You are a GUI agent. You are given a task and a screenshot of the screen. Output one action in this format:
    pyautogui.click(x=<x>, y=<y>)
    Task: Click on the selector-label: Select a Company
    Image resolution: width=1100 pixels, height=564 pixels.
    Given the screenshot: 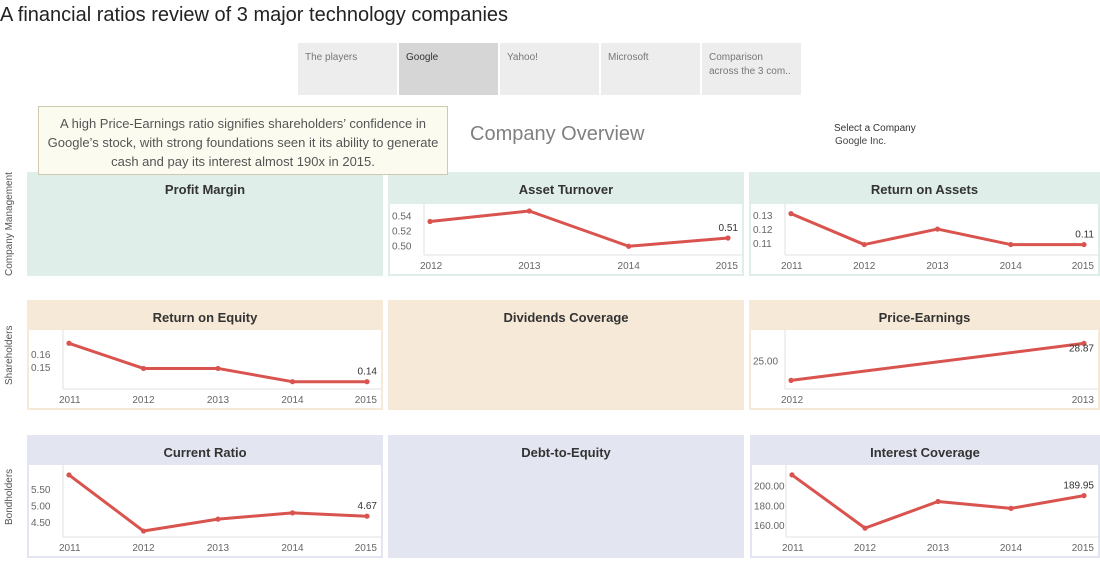 What is the action you would take?
    pyautogui.click(x=875, y=128)
    